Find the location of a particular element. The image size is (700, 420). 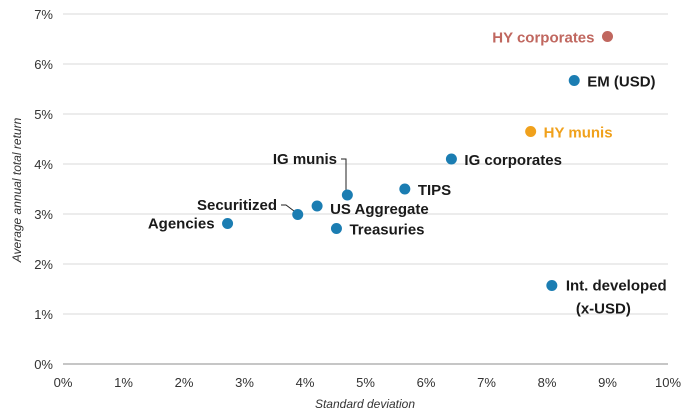

leader-lines is located at coordinates (314, 185).